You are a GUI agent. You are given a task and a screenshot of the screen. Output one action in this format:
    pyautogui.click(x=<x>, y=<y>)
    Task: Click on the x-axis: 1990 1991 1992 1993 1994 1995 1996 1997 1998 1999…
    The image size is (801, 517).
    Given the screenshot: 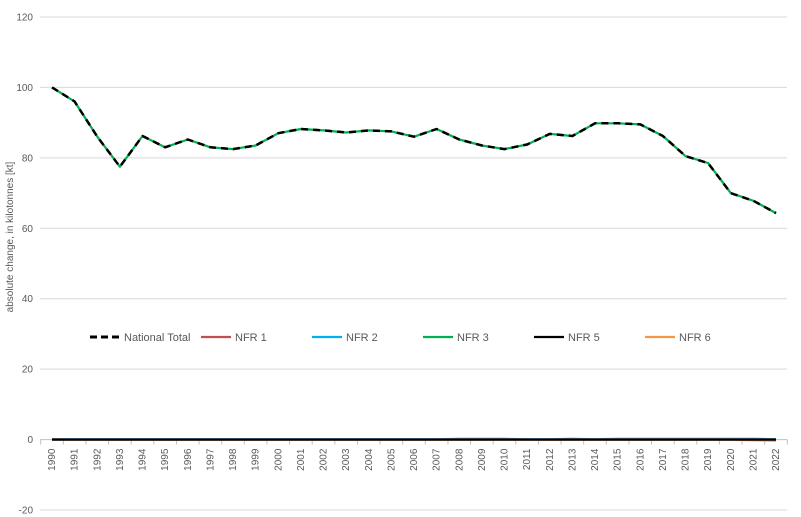 What is the action you would take?
    pyautogui.click(x=414, y=455)
    